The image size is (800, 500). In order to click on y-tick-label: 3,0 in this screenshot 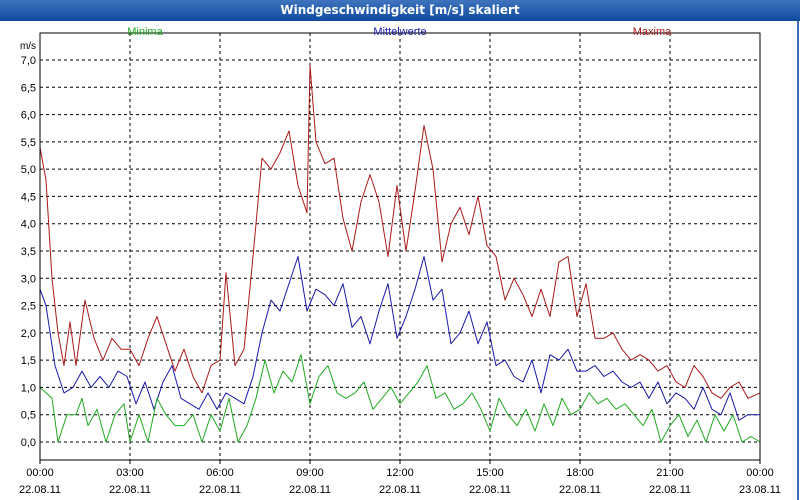, I will do `click(28, 279)`.